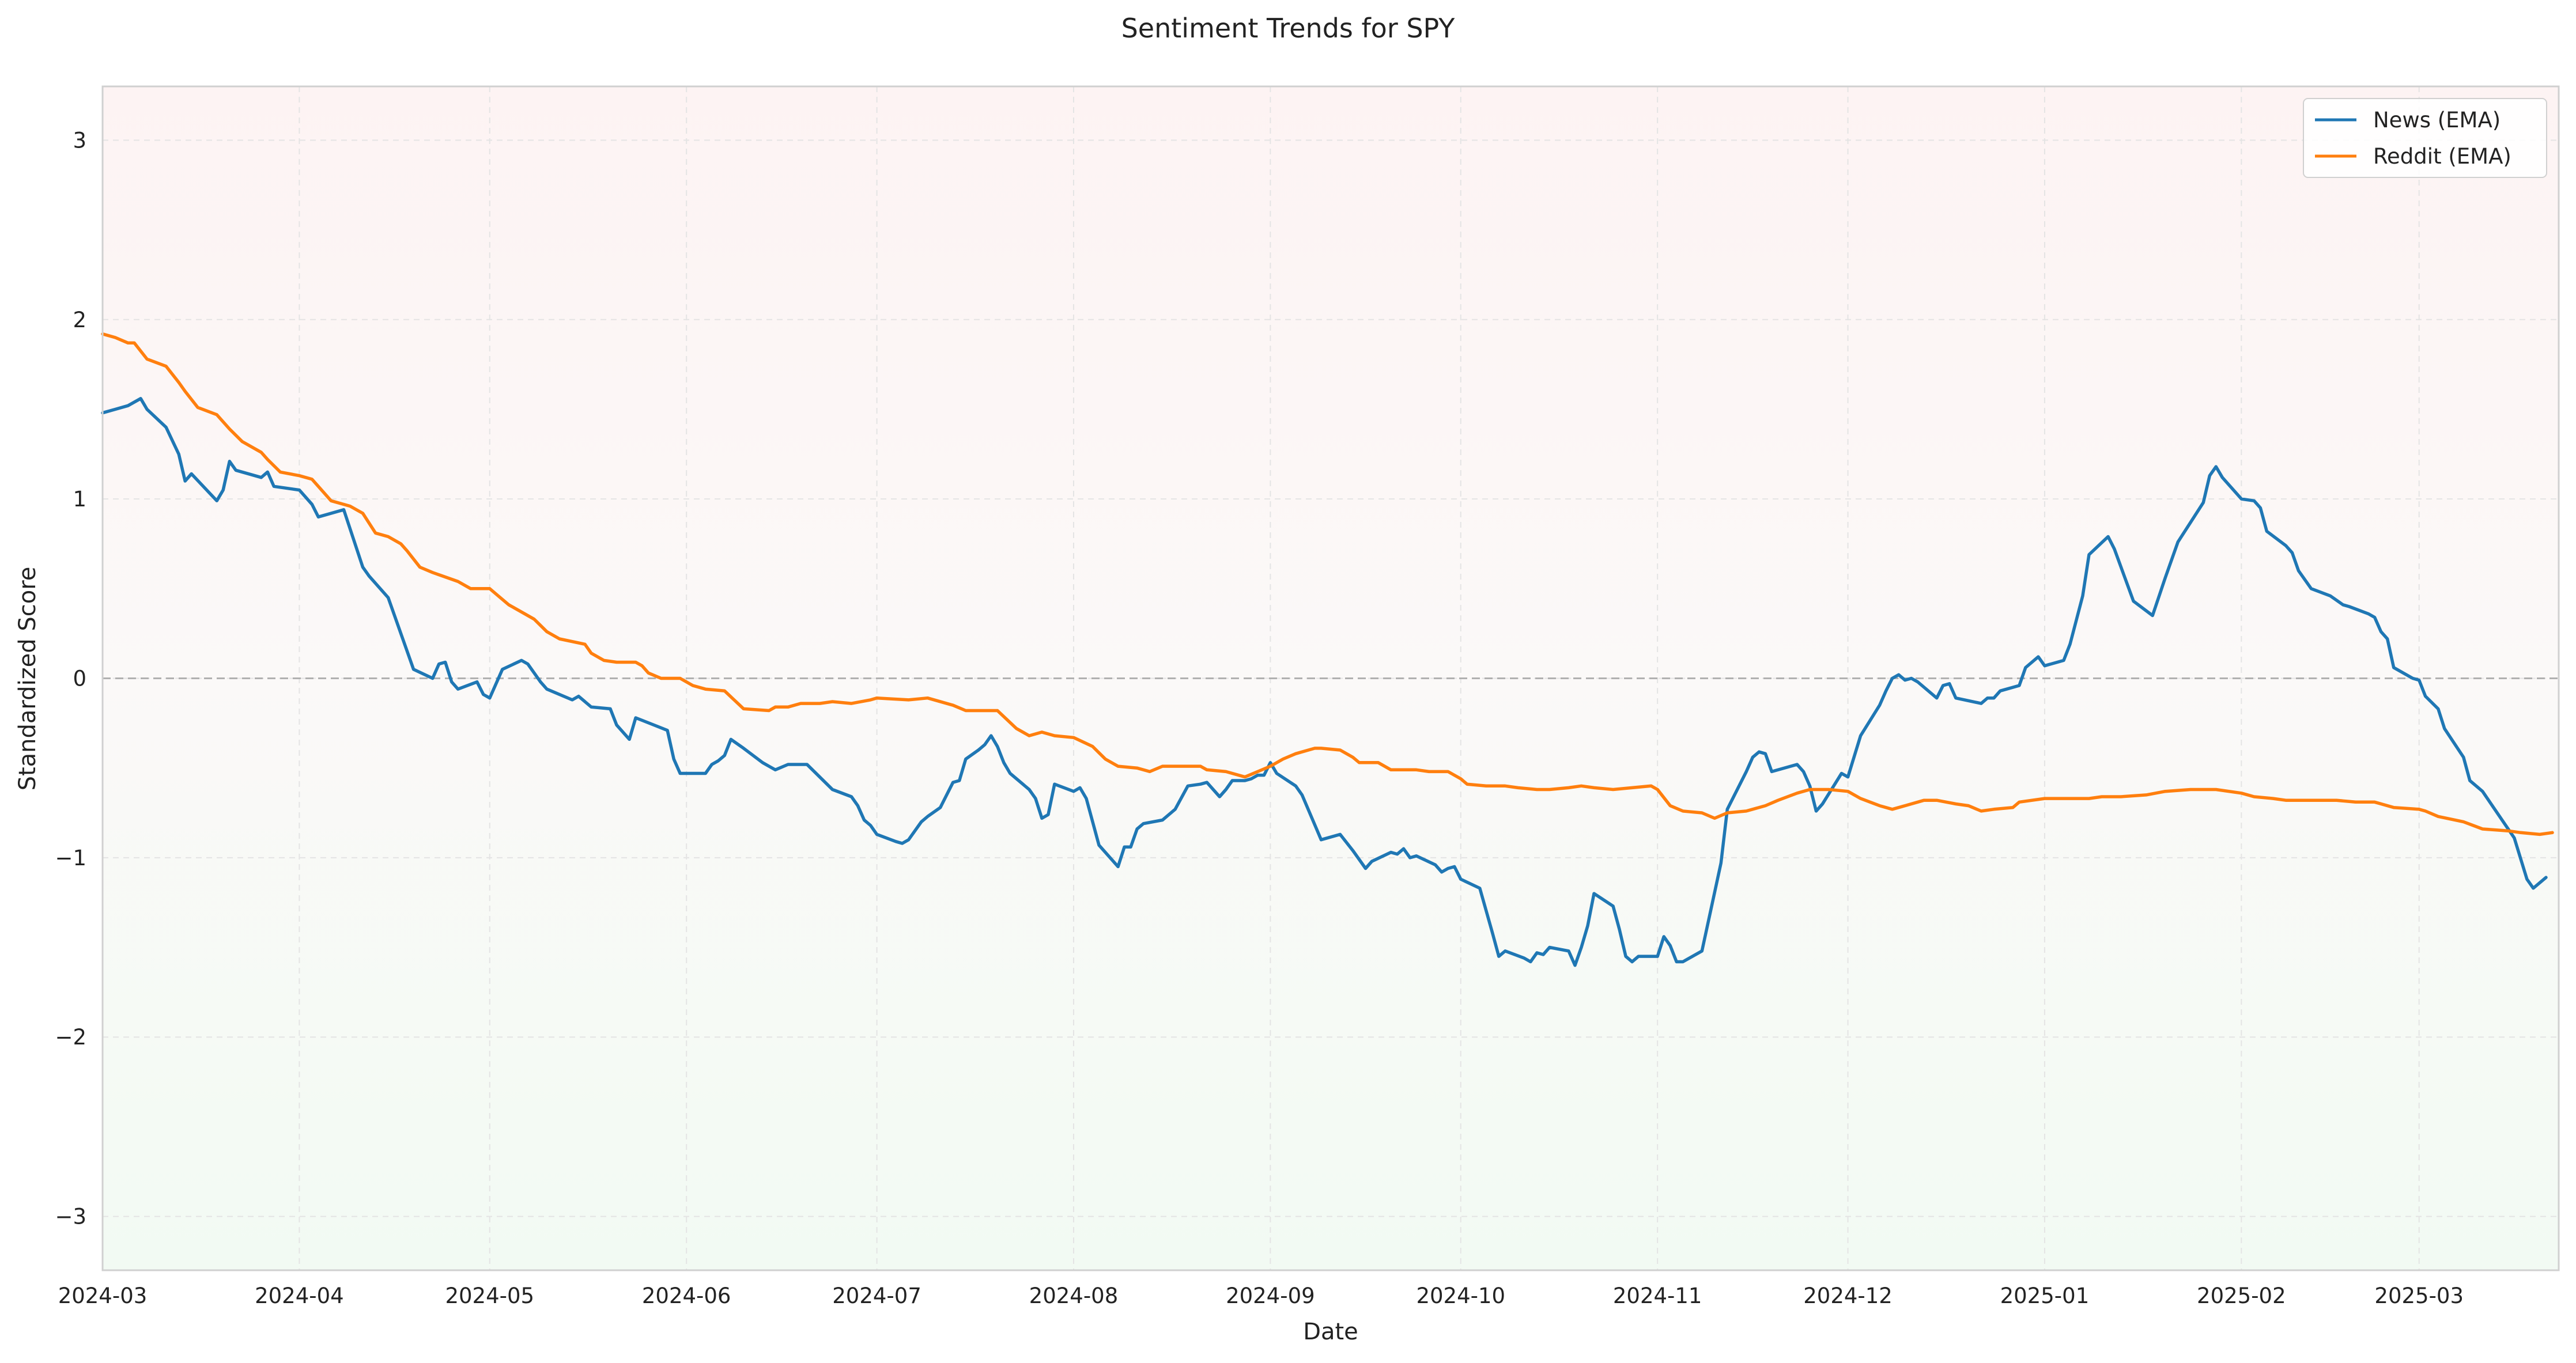  What do you see at coordinates (70, 858) in the screenshot?
I see `y-tick-label: −1` at bounding box center [70, 858].